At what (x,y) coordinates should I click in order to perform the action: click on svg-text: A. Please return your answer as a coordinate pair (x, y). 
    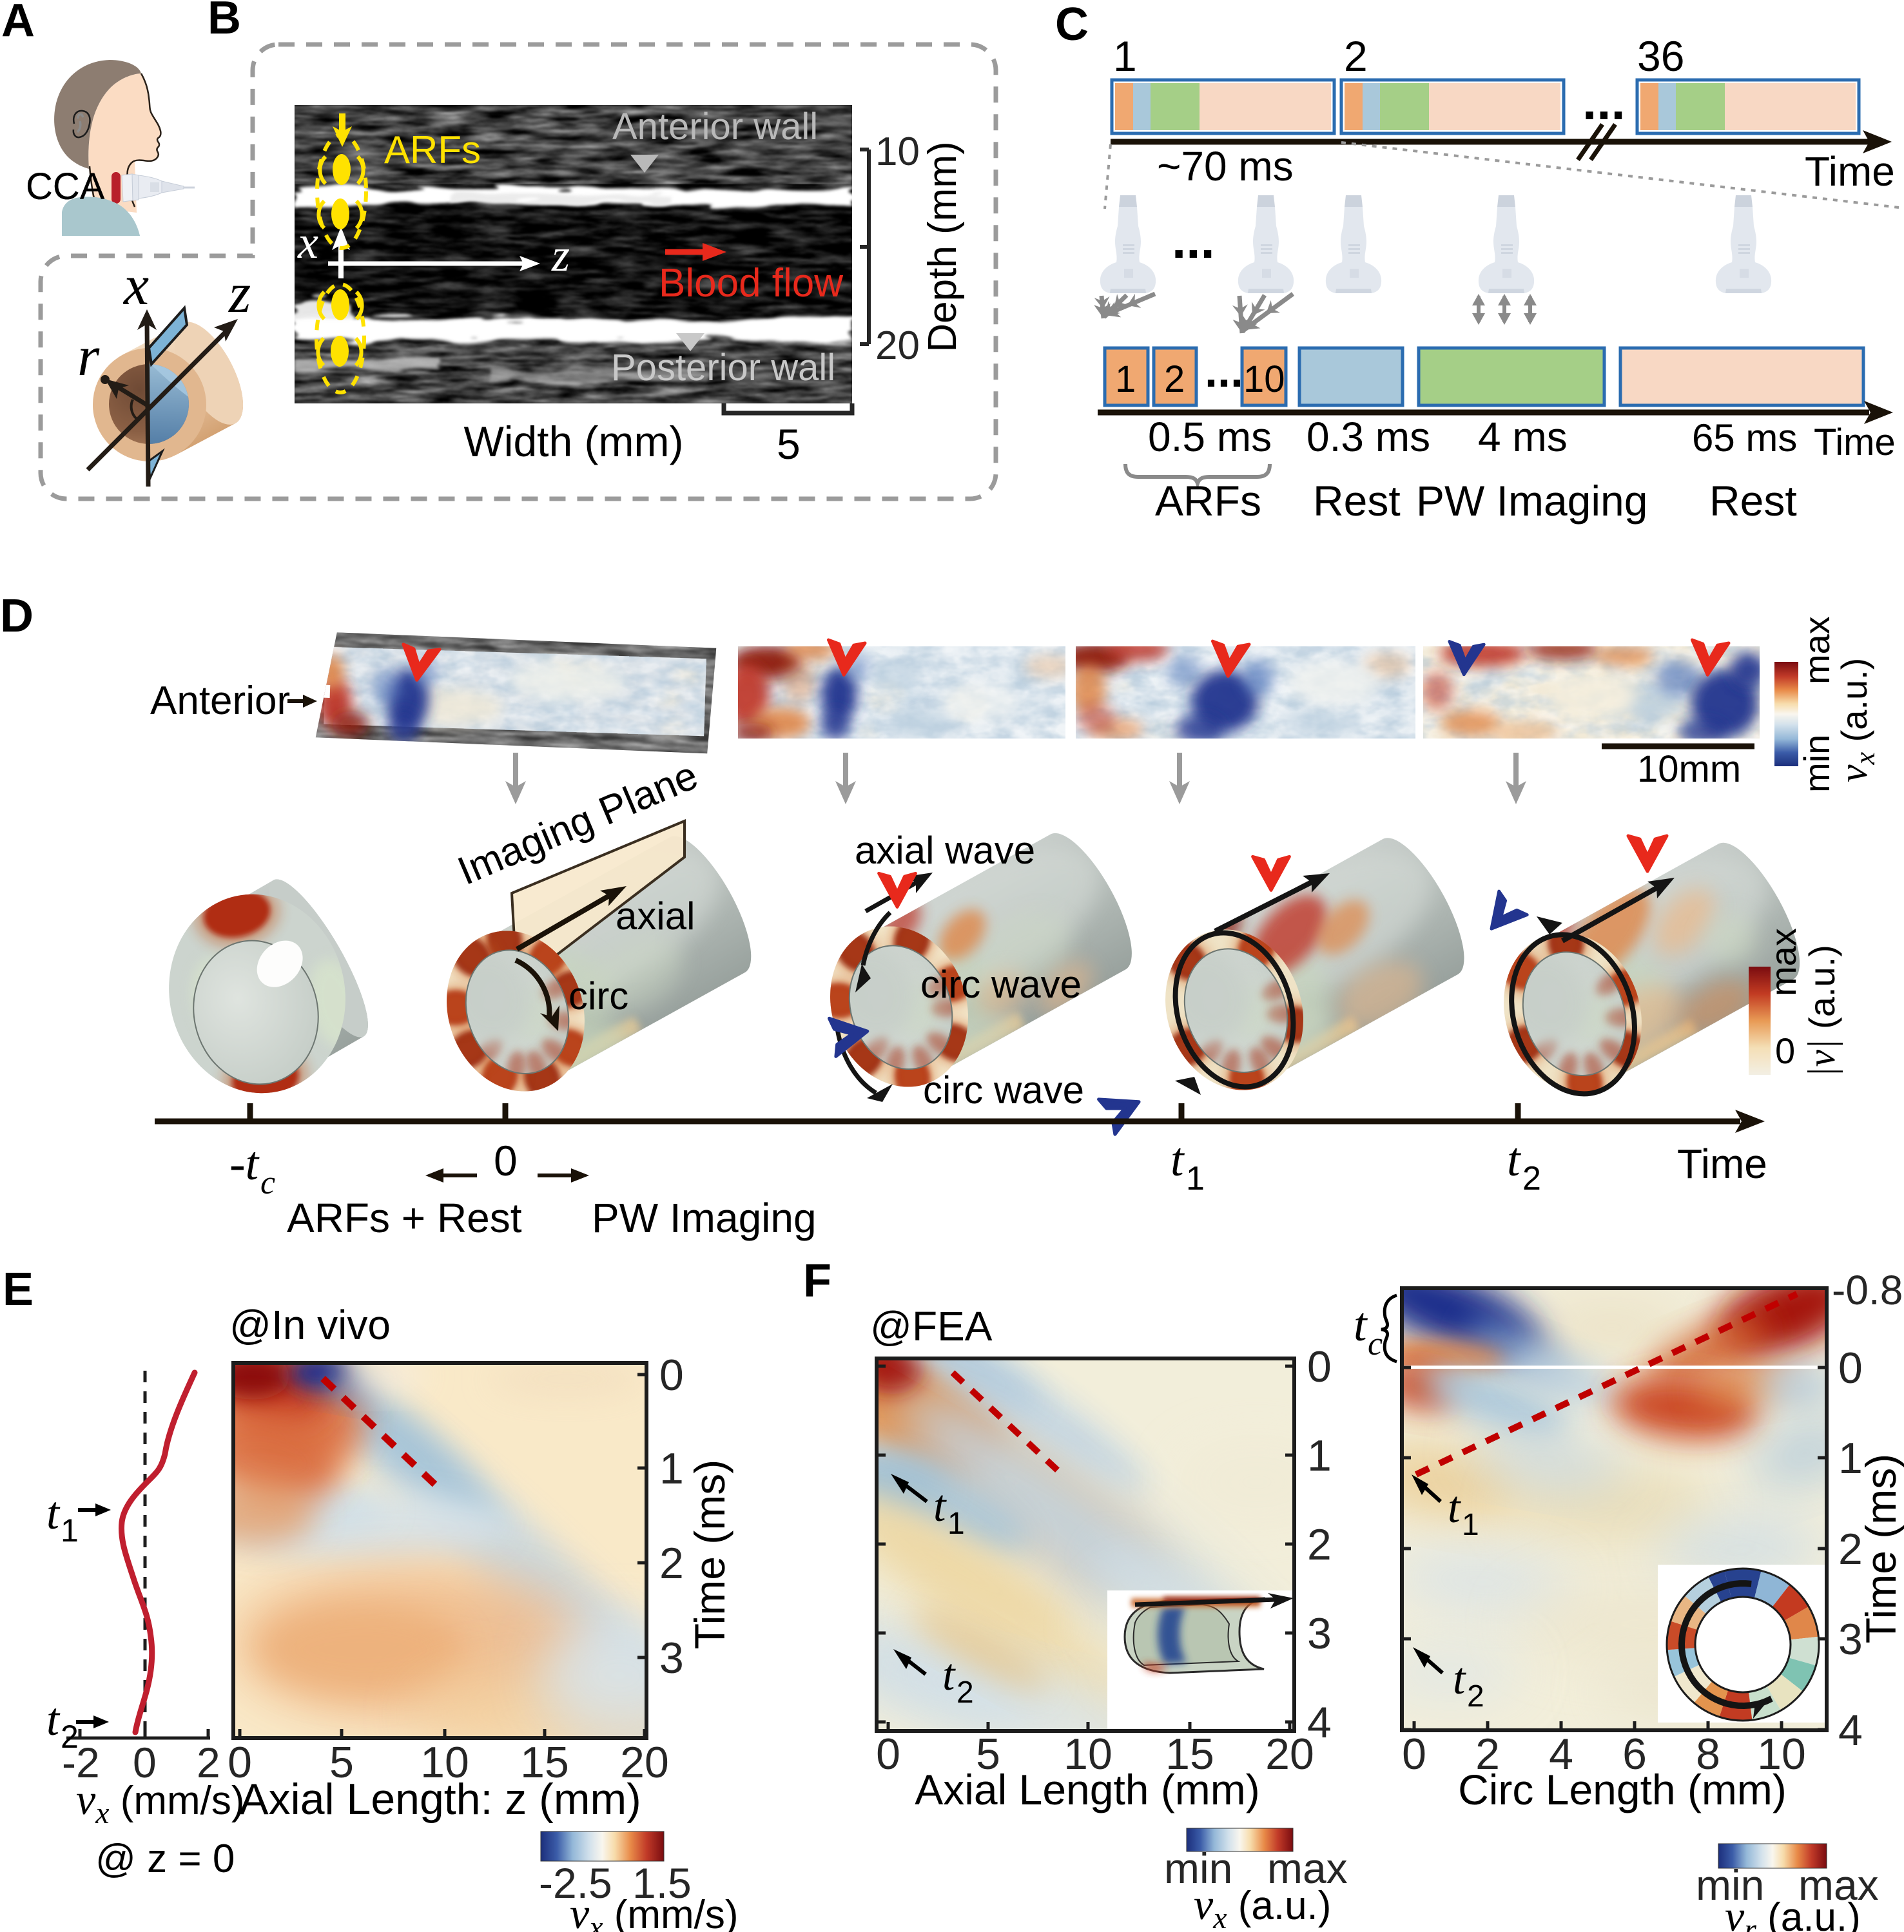
    Looking at the image, I should click on (18, 23).